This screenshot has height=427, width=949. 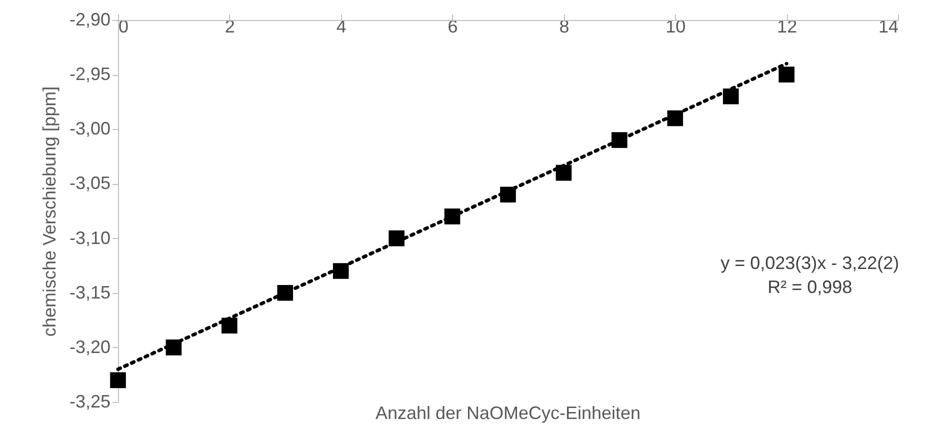 What do you see at coordinates (508, 413) in the screenshot?
I see `x-axis-title: Anzahl der NaOMeCyc-Einheiten` at bounding box center [508, 413].